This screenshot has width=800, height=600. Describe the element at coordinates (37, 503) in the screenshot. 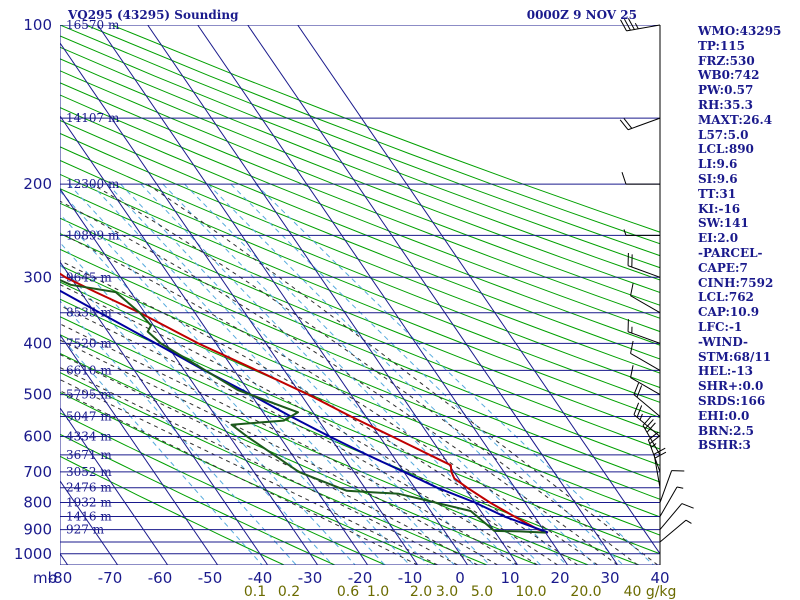

I see `pressure-tick-label: 800` at that location.